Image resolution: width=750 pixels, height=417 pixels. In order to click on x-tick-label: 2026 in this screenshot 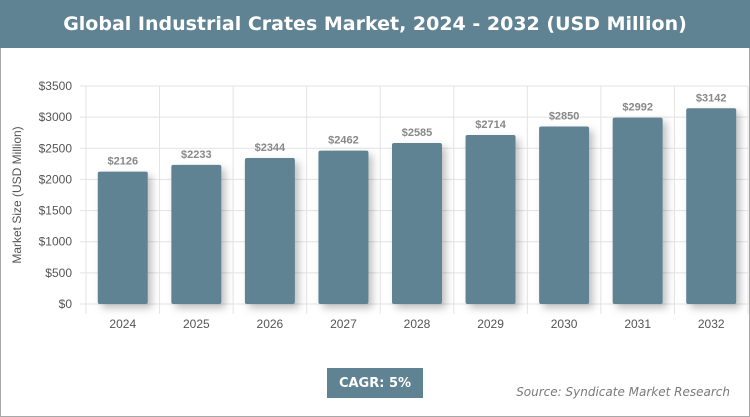, I will do `click(270, 324)`.